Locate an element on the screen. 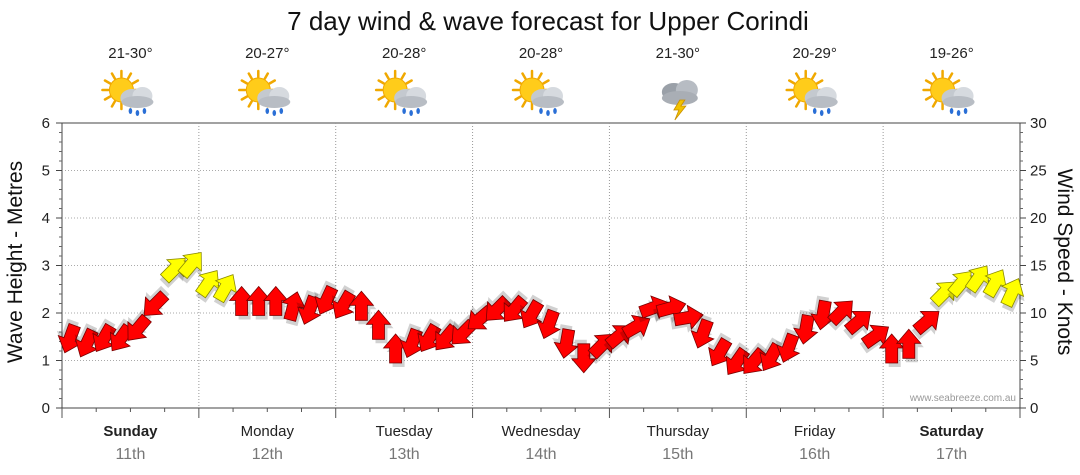 The height and width of the screenshot is (475, 1080). left-axis-tick-label: 5 is located at coordinates (46, 171).